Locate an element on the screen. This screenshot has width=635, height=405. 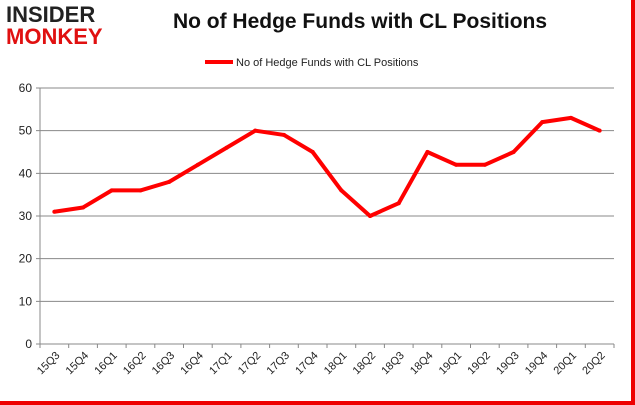
x-tick-label: 18Q4 is located at coordinates (422, 364).